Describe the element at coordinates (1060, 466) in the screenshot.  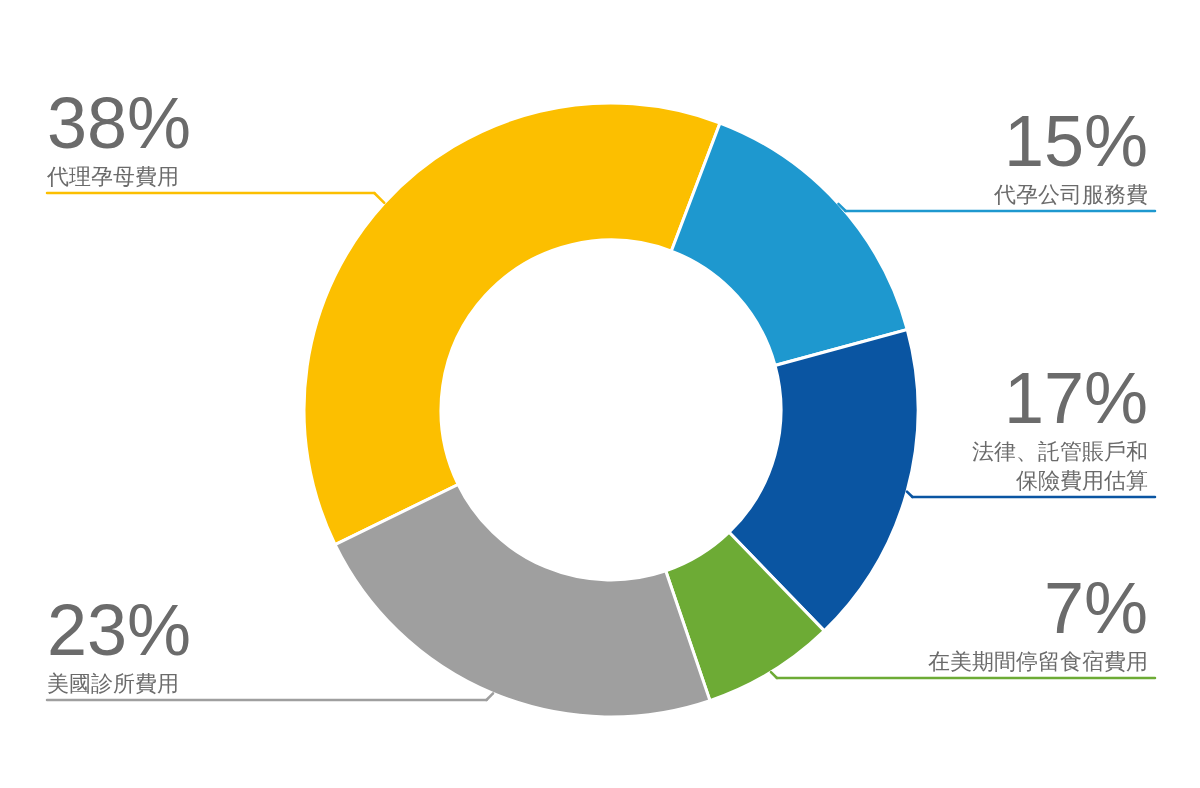
I see `slice-label: 法律、託管賬戶和保險費用估算` at that location.